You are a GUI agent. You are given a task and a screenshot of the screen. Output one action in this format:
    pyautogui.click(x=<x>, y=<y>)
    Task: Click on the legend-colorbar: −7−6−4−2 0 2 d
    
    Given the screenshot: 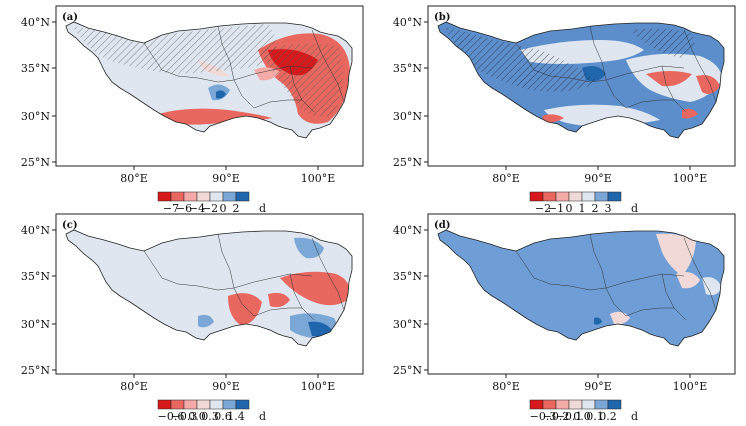 What is the action you would take?
    pyautogui.click(x=211, y=203)
    